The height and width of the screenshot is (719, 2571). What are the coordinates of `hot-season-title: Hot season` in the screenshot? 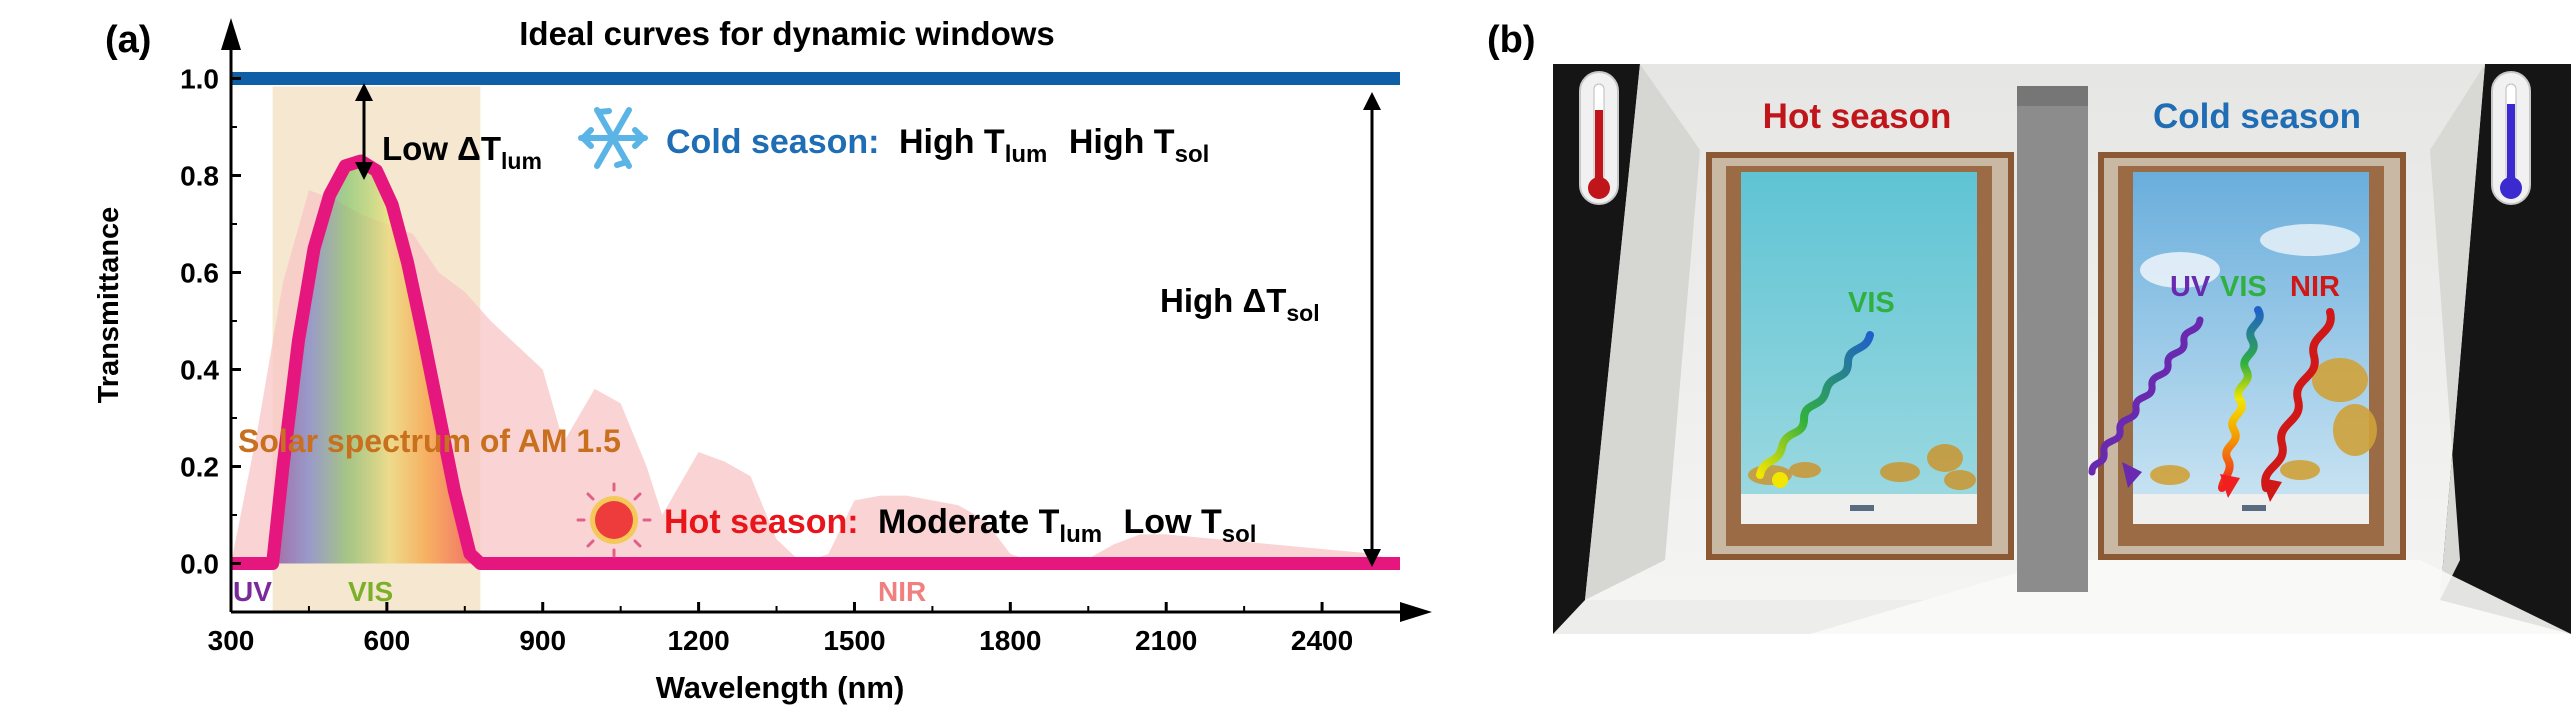 It's located at (1857, 116).